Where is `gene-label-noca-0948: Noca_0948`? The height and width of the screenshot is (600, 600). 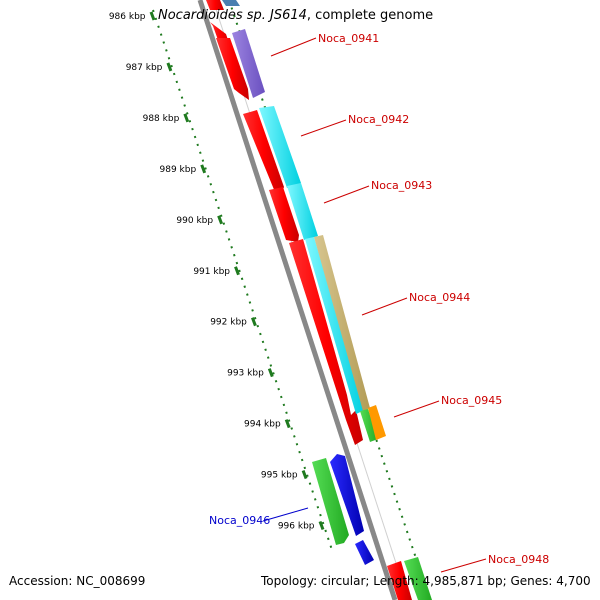 gene-label-noca-0948: Noca_0948 is located at coordinates (518, 559).